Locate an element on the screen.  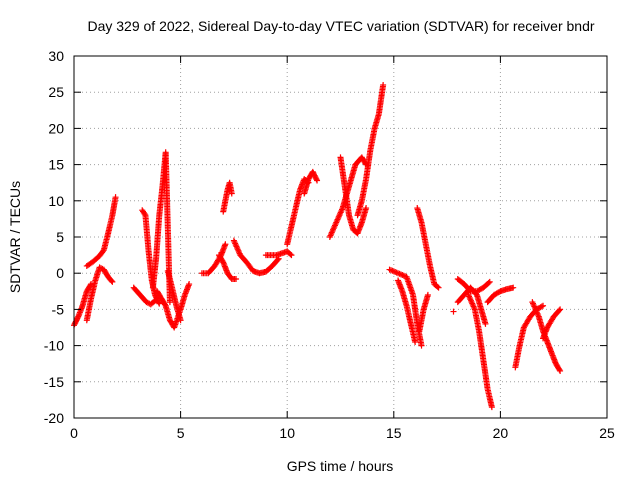
series-seg30 is located at coordinates (552, 324).